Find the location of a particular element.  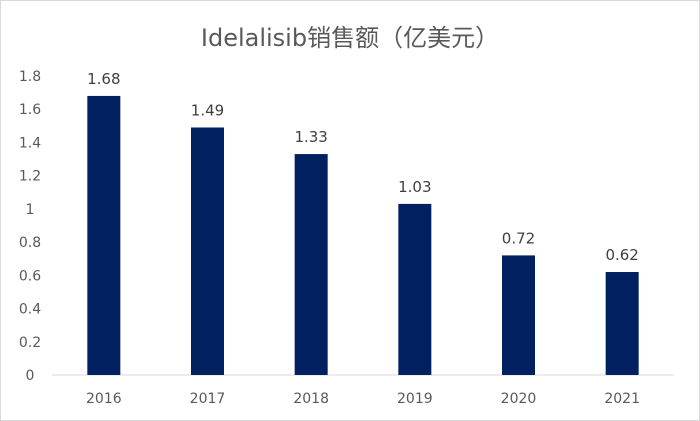

x-tick-label: 2016 is located at coordinates (104, 399).